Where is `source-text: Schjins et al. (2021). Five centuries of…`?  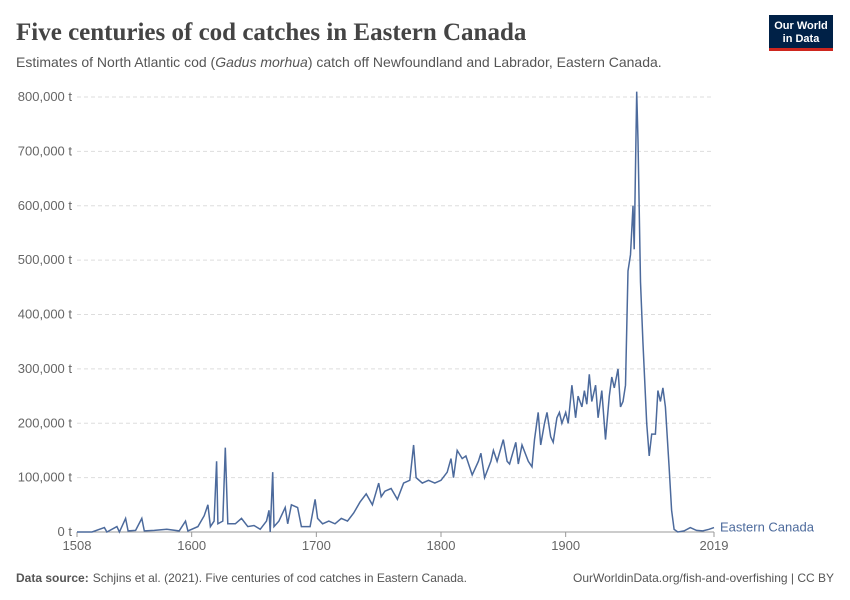 source-text: Schjins et al. (2021). Five centuries of… is located at coordinates (280, 578).